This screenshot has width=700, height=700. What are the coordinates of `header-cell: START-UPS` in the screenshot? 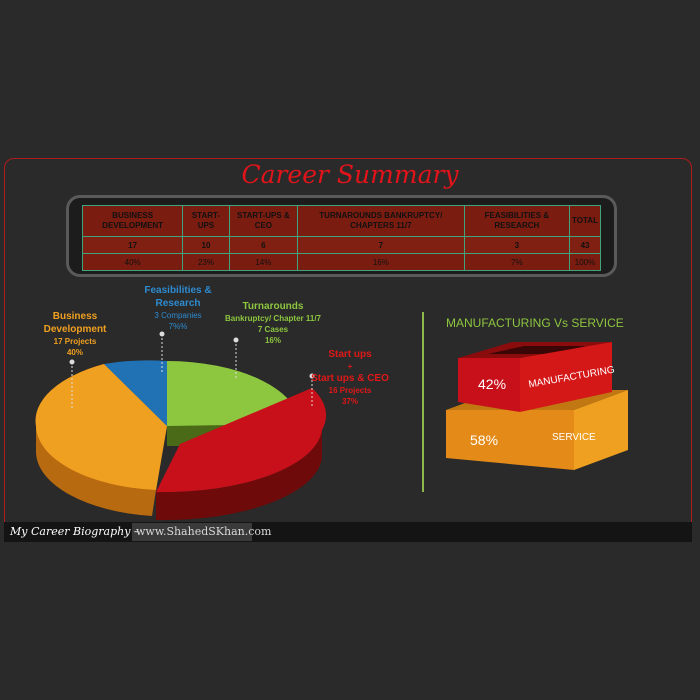 It's located at (206, 221).